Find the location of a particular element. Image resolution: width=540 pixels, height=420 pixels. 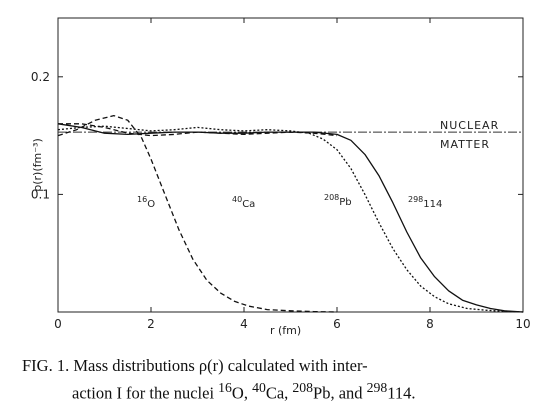

label-16o: 16O is located at coordinates (146, 202).